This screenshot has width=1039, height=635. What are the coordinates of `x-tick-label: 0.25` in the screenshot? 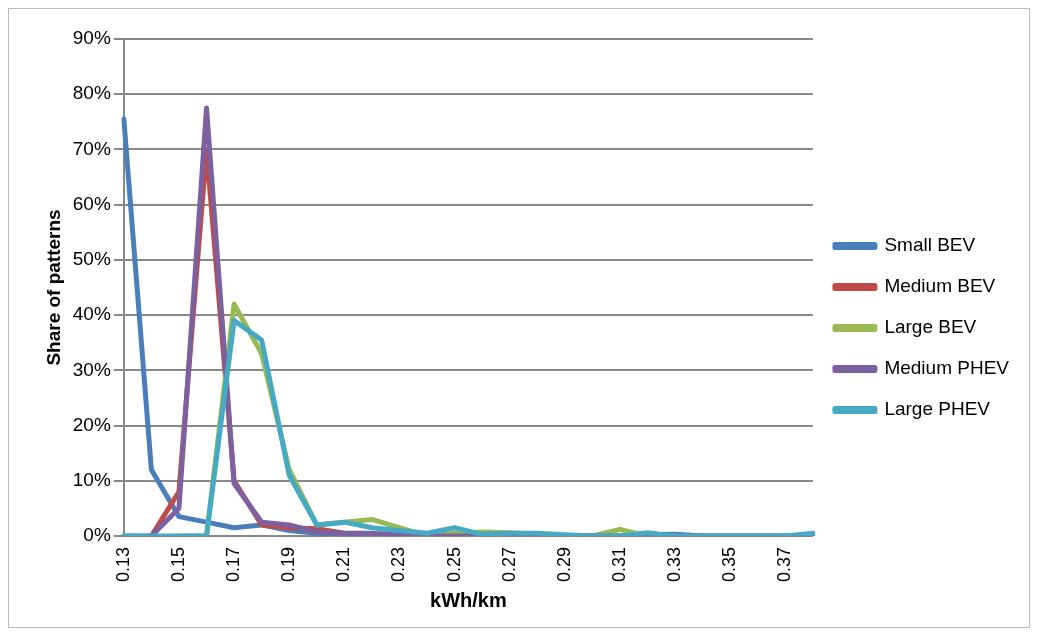 It's located at (453, 564).